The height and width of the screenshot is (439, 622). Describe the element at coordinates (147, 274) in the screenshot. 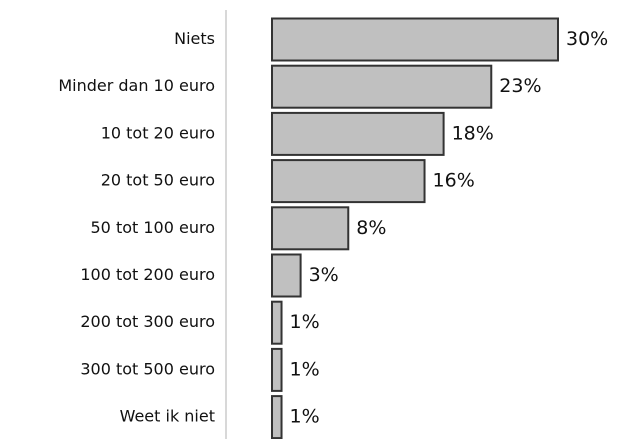

I see `category-label: 100 tot 200 euro` at that location.